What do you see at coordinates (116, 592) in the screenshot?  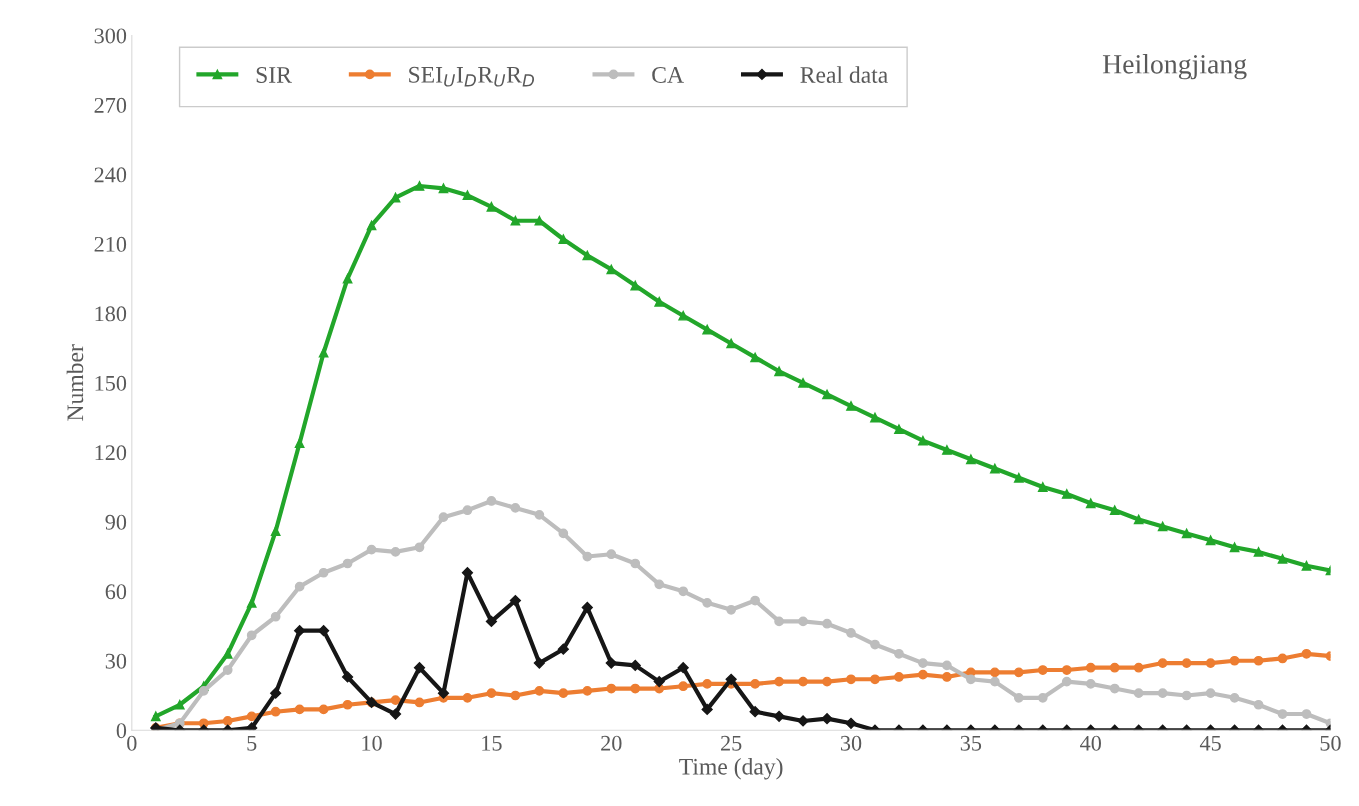 I see `y-tick-label: 60` at bounding box center [116, 592].